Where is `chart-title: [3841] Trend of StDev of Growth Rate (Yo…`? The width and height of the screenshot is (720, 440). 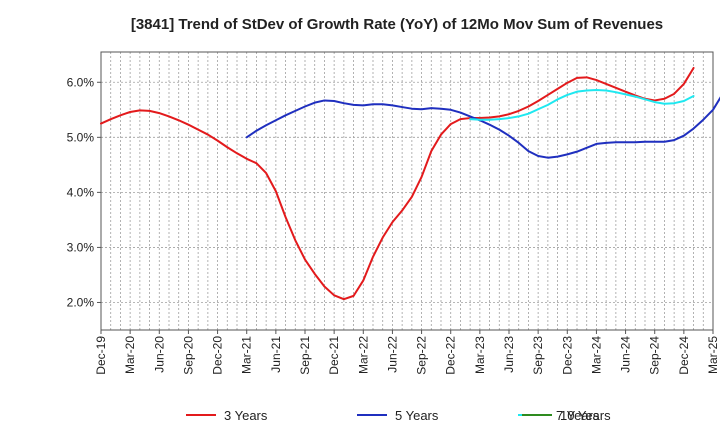
chart-title: [3841] Trend of StDev of Growth Rate (Yo… is located at coordinates (397, 24).